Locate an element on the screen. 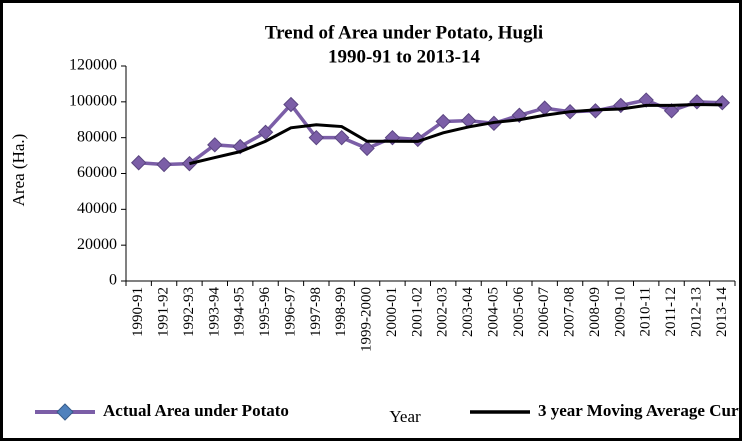 The height and width of the screenshot is (441, 742). y-tick-label: 0 is located at coordinates (113, 280).